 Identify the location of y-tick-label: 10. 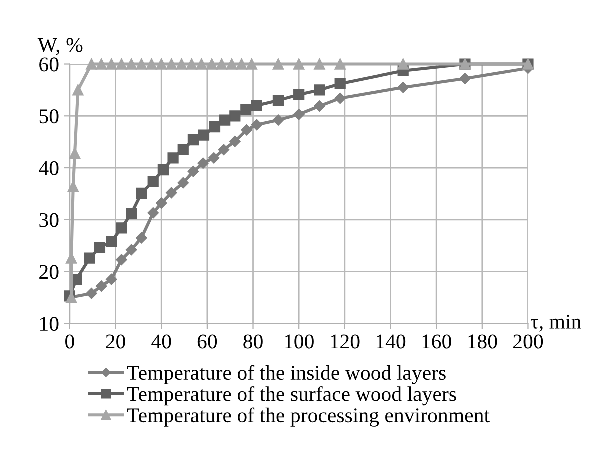
(49, 324).